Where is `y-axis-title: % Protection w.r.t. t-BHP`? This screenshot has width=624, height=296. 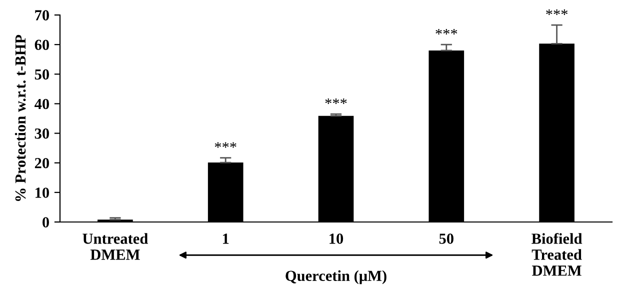 y-axis-title: % Protection w.r.t. t-BHP is located at coordinates (20, 117).